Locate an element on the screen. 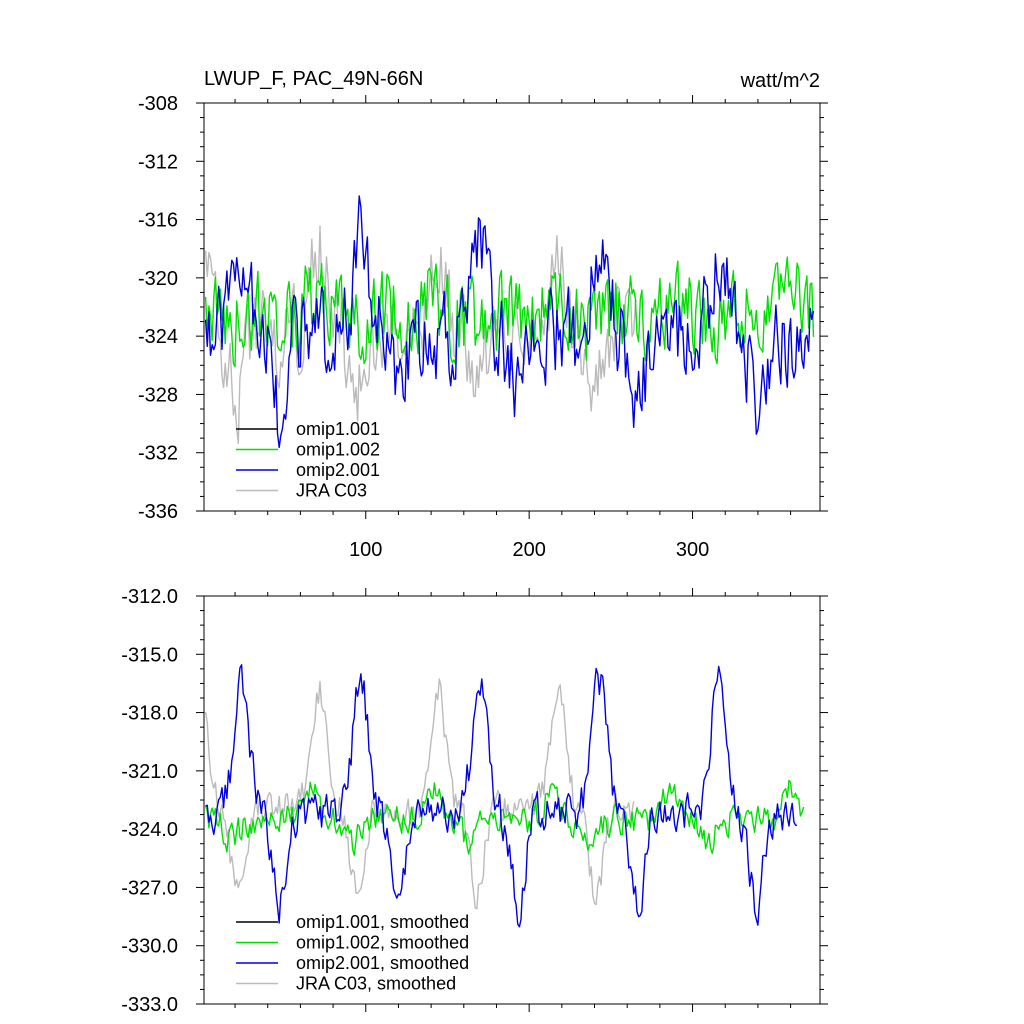 This screenshot has height=1024, width=1024. y-tick-label: -312.0 is located at coordinates (149, 597).